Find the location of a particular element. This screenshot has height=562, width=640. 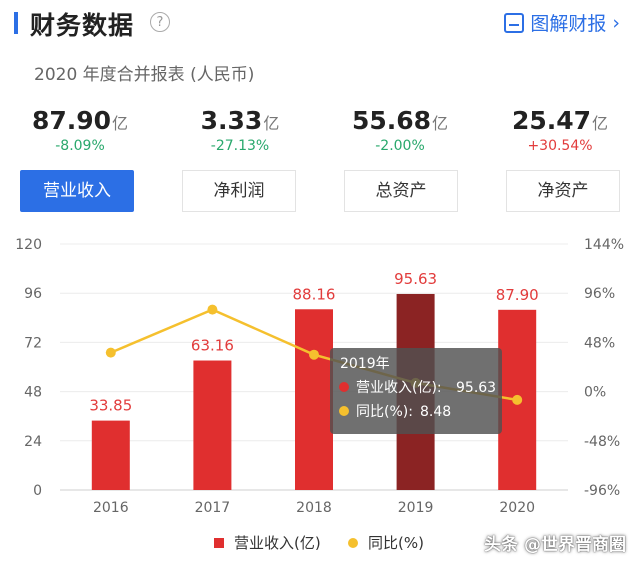

accent-bar is located at coordinates (16, 23).